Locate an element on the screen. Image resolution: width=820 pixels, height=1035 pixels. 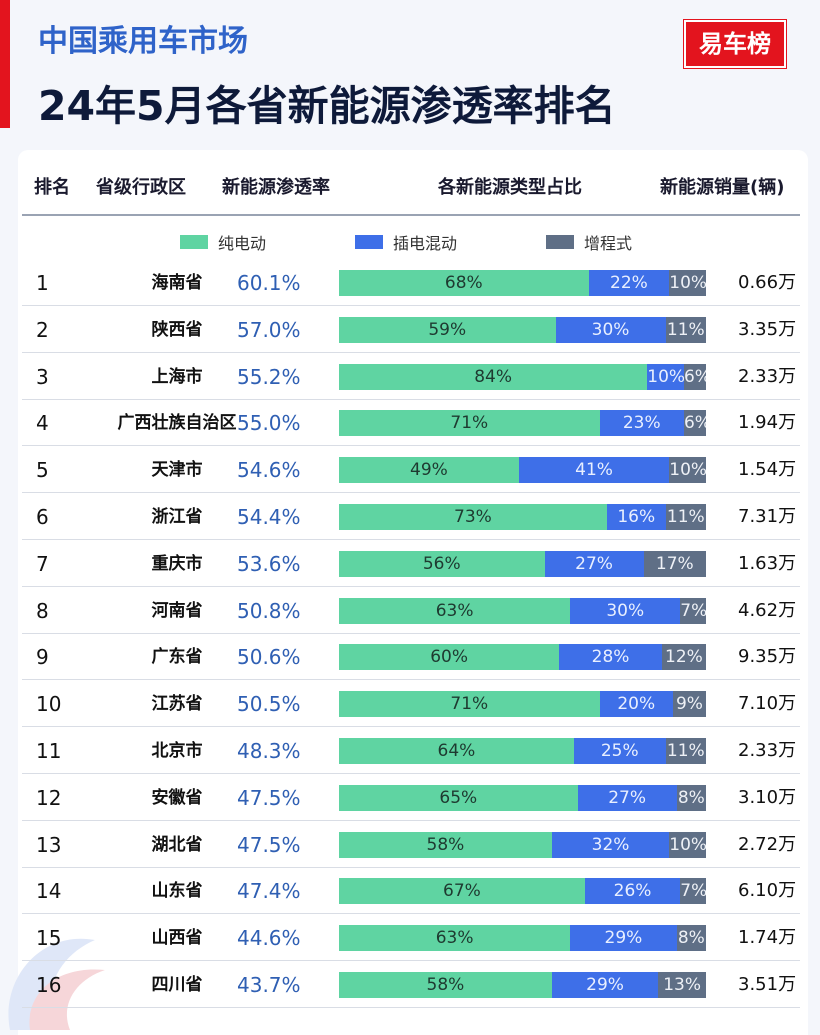
rank-cell: 7 is located at coordinates (42, 563).